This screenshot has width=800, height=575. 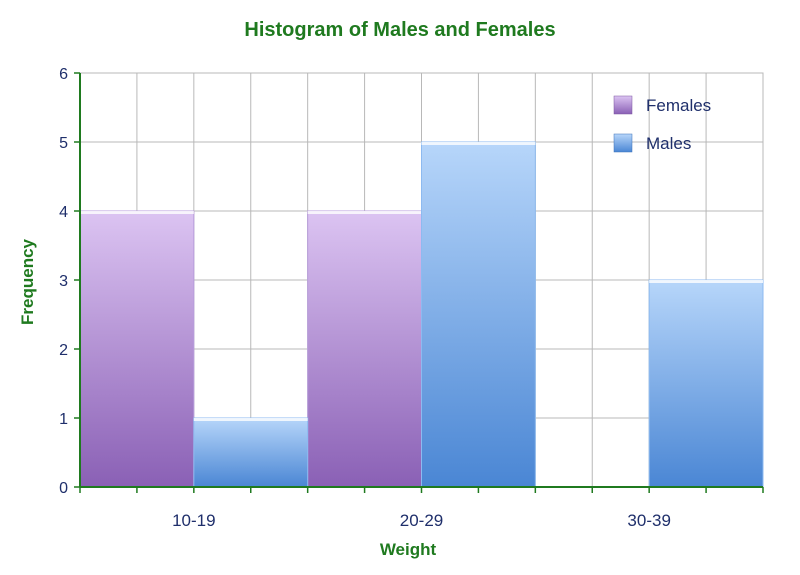 I want to click on x-axis-title: Weight, so click(x=408, y=549).